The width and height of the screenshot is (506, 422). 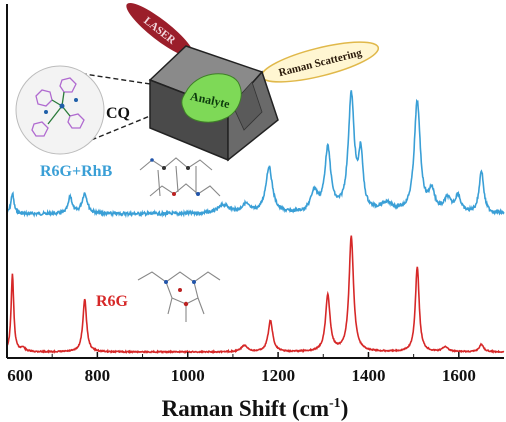 I want to click on x-axis-title: Raman Shift (cm-1), so click(x=255, y=408).